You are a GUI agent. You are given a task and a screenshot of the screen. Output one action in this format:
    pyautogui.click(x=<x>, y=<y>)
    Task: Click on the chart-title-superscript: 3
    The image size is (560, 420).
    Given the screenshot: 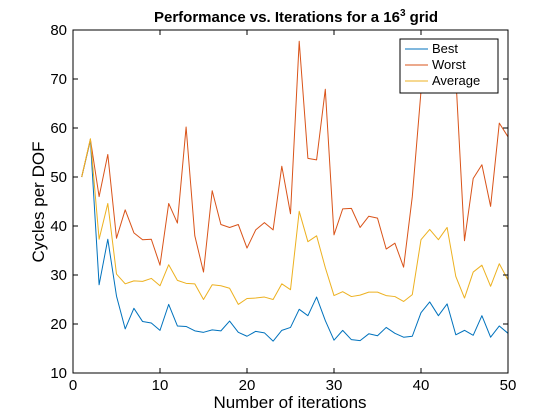 What is the action you would take?
    pyautogui.click(x=403, y=13)
    